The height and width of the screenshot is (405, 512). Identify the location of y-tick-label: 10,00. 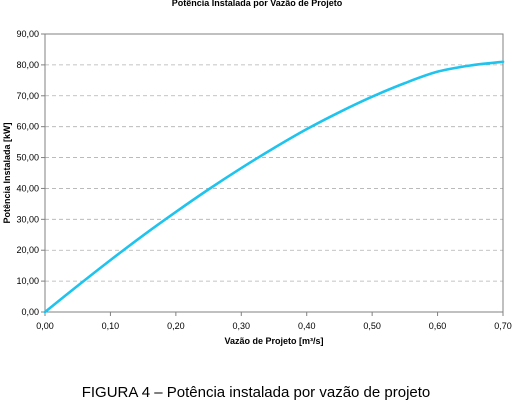
(27, 281).